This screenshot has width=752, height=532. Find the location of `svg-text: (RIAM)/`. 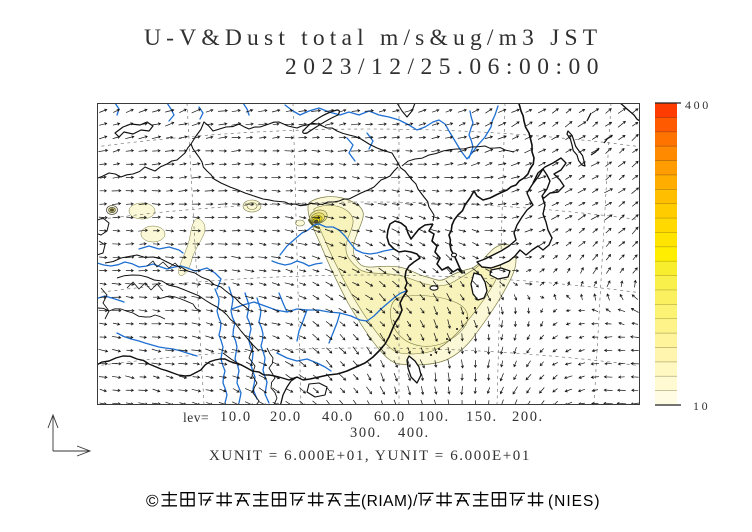

svg-text: (RIAM)/ is located at coordinates (389, 501).